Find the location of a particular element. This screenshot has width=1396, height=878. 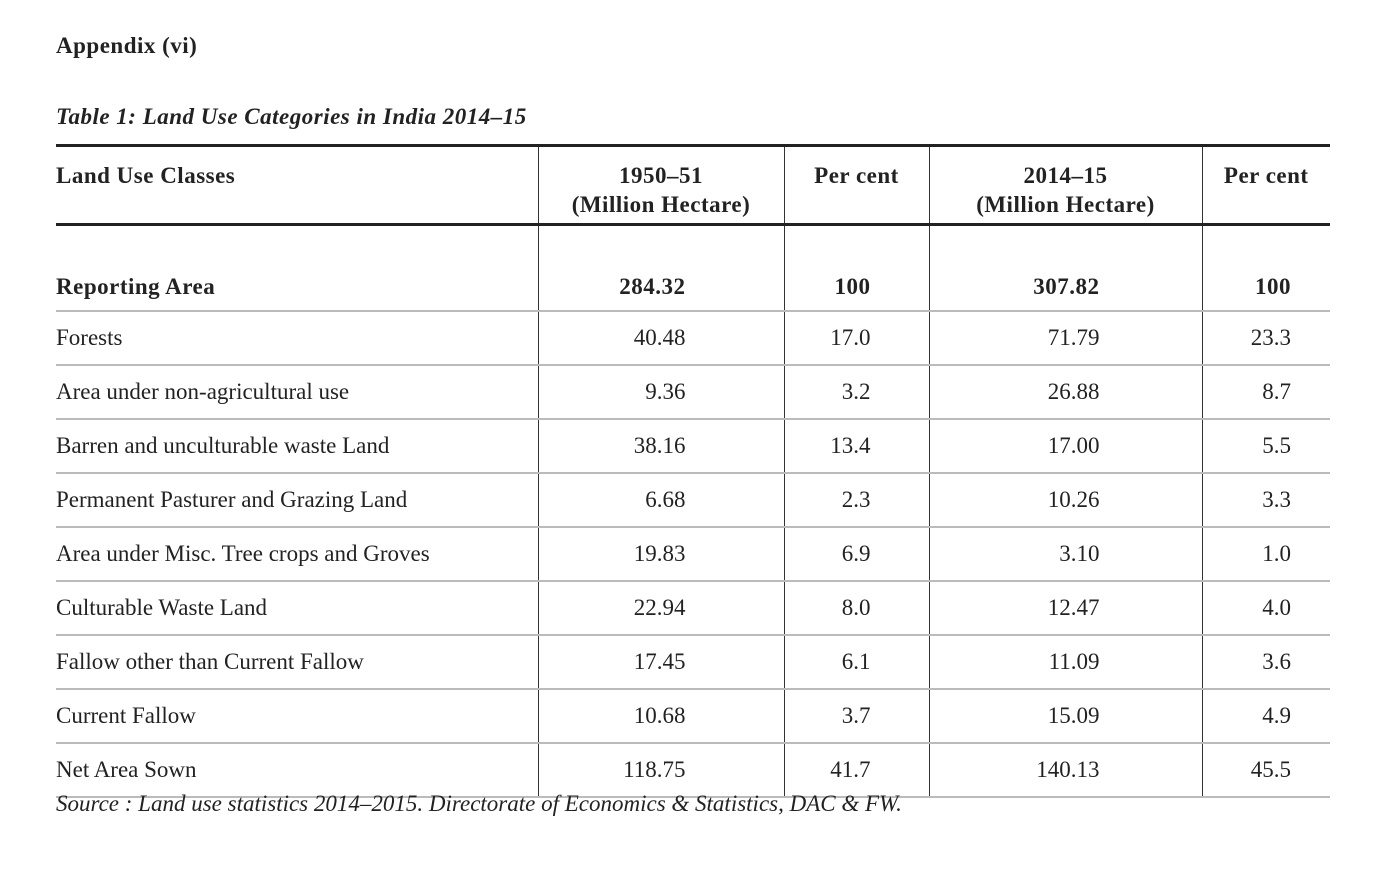

cell-value: 71.79 is located at coordinates (1065, 338).